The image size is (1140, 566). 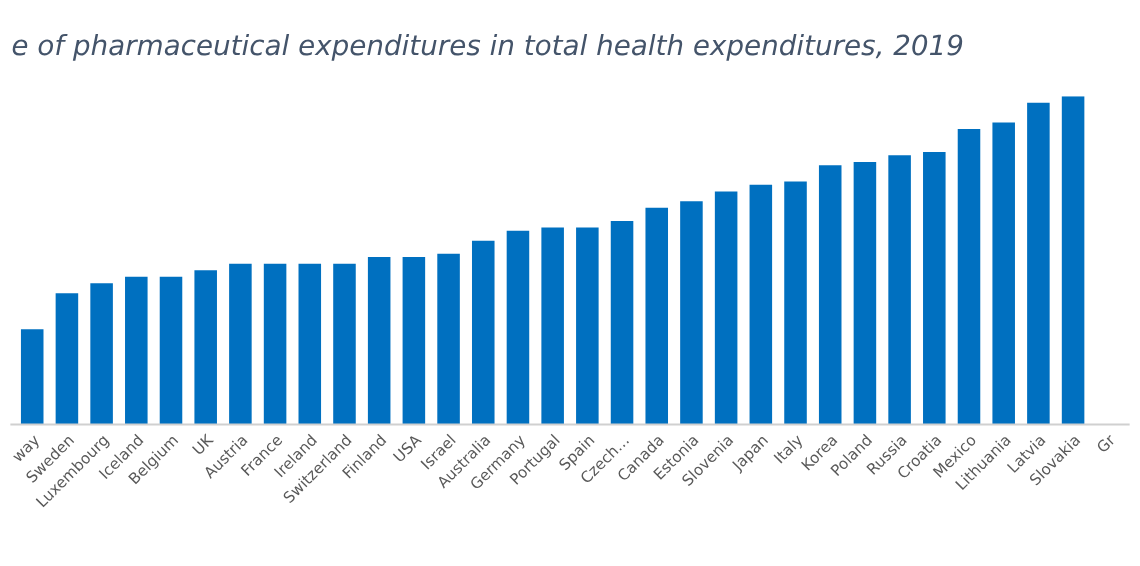 I want to click on x-tick-label: Gr, so click(x=1106, y=443).